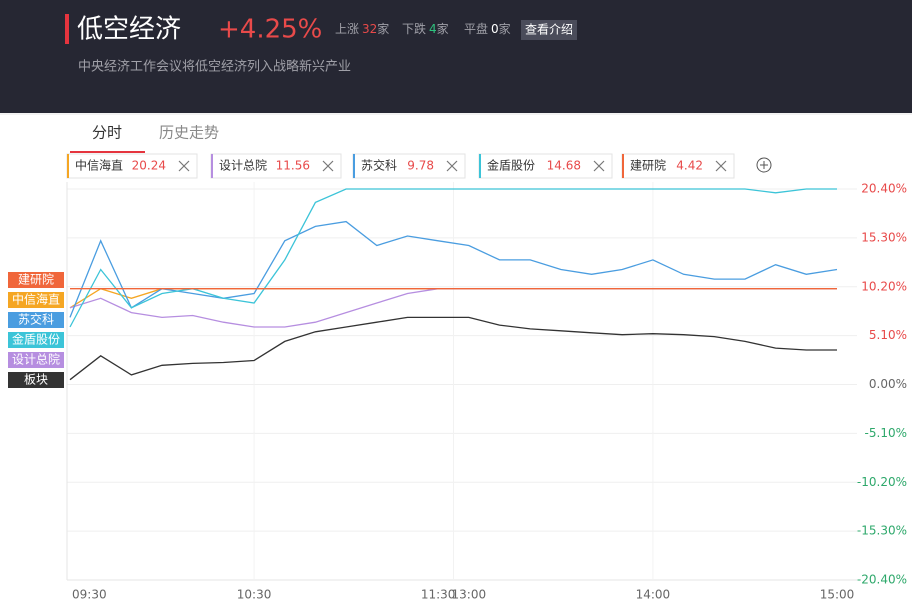  Describe the element at coordinates (882, 482) in the screenshot. I see `y-tick-label: -10.20%` at that location.